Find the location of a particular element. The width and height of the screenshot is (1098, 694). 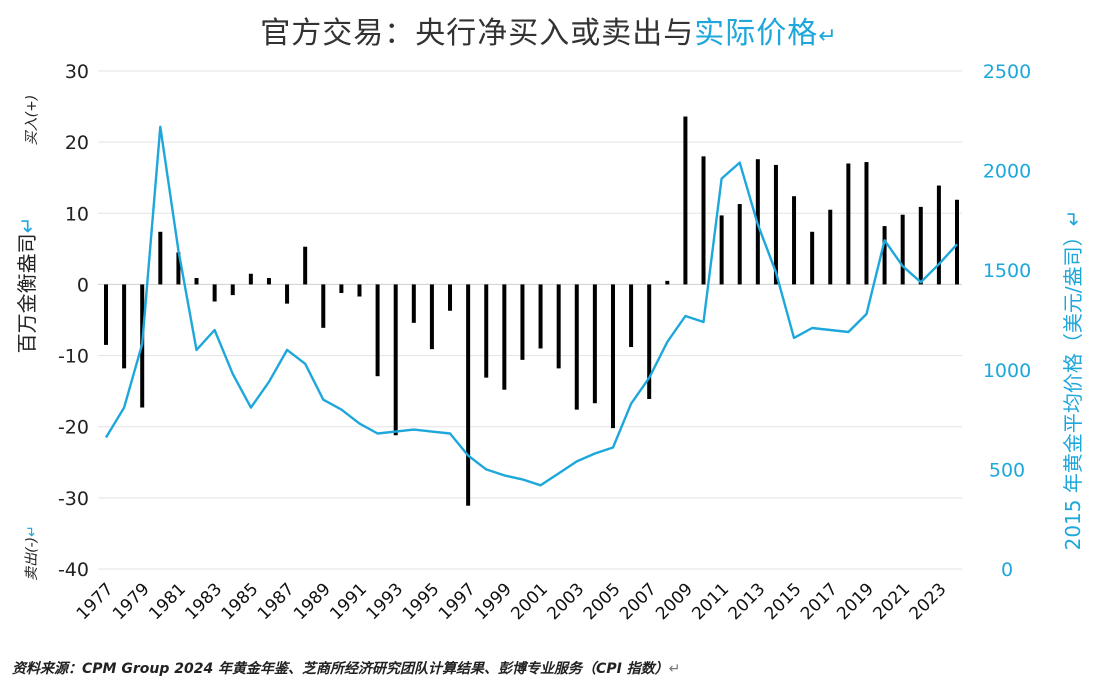

x-tick-label: 2013 is located at coordinates (747, 601).